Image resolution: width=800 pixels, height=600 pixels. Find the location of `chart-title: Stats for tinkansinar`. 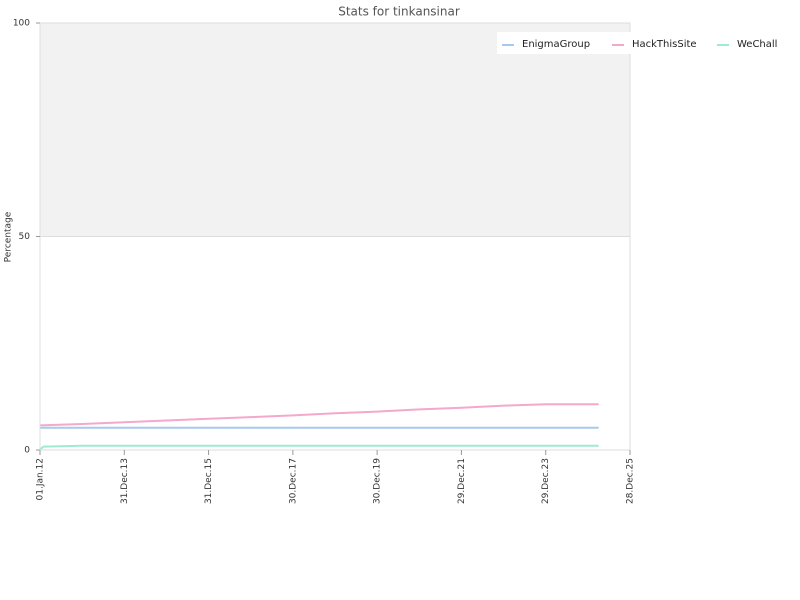

chart-title: Stats for tinkansinar is located at coordinates (399, 12).